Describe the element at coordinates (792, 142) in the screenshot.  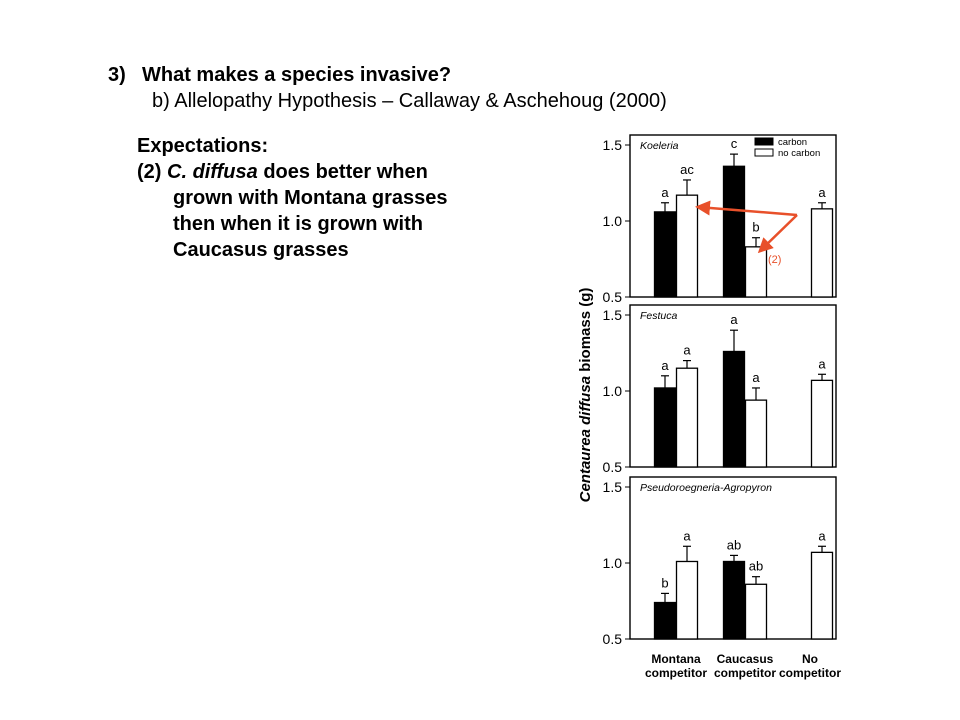
I see `legend-label: carbon` at that location.